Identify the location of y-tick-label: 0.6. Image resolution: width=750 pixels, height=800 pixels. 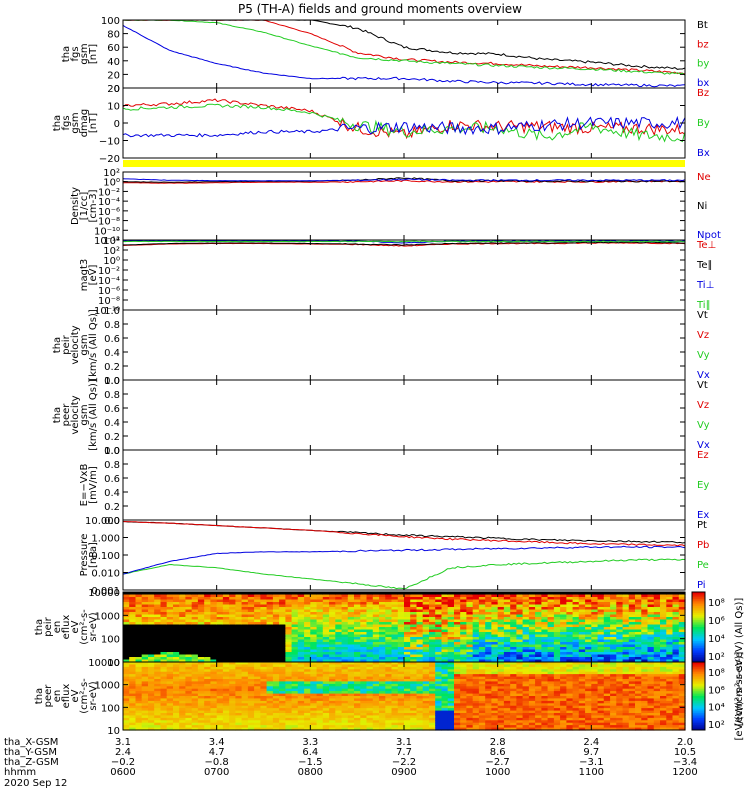
(112, 479).